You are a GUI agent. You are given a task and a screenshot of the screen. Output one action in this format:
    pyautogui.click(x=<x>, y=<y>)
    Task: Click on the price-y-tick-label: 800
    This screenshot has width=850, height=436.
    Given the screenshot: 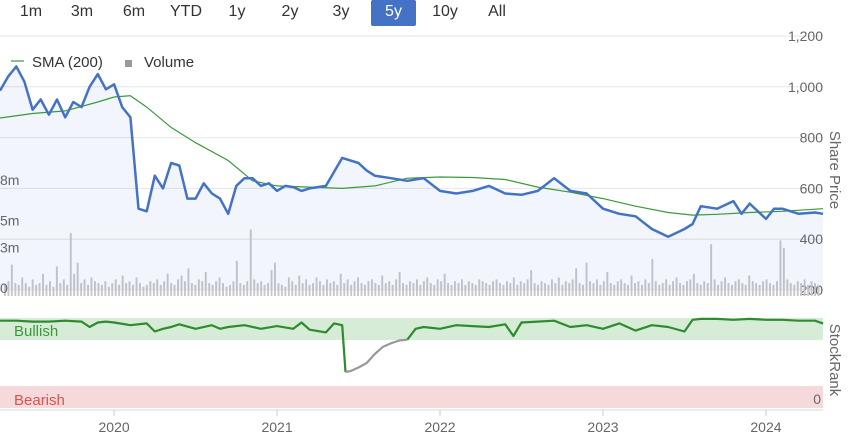 What is the action you would take?
    pyautogui.click(x=812, y=138)
    